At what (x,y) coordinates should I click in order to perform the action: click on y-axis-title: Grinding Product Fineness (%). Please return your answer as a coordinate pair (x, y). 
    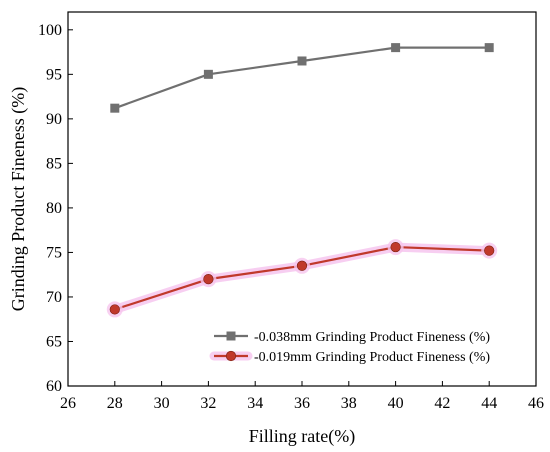
    Looking at the image, I should click on (18, 199).